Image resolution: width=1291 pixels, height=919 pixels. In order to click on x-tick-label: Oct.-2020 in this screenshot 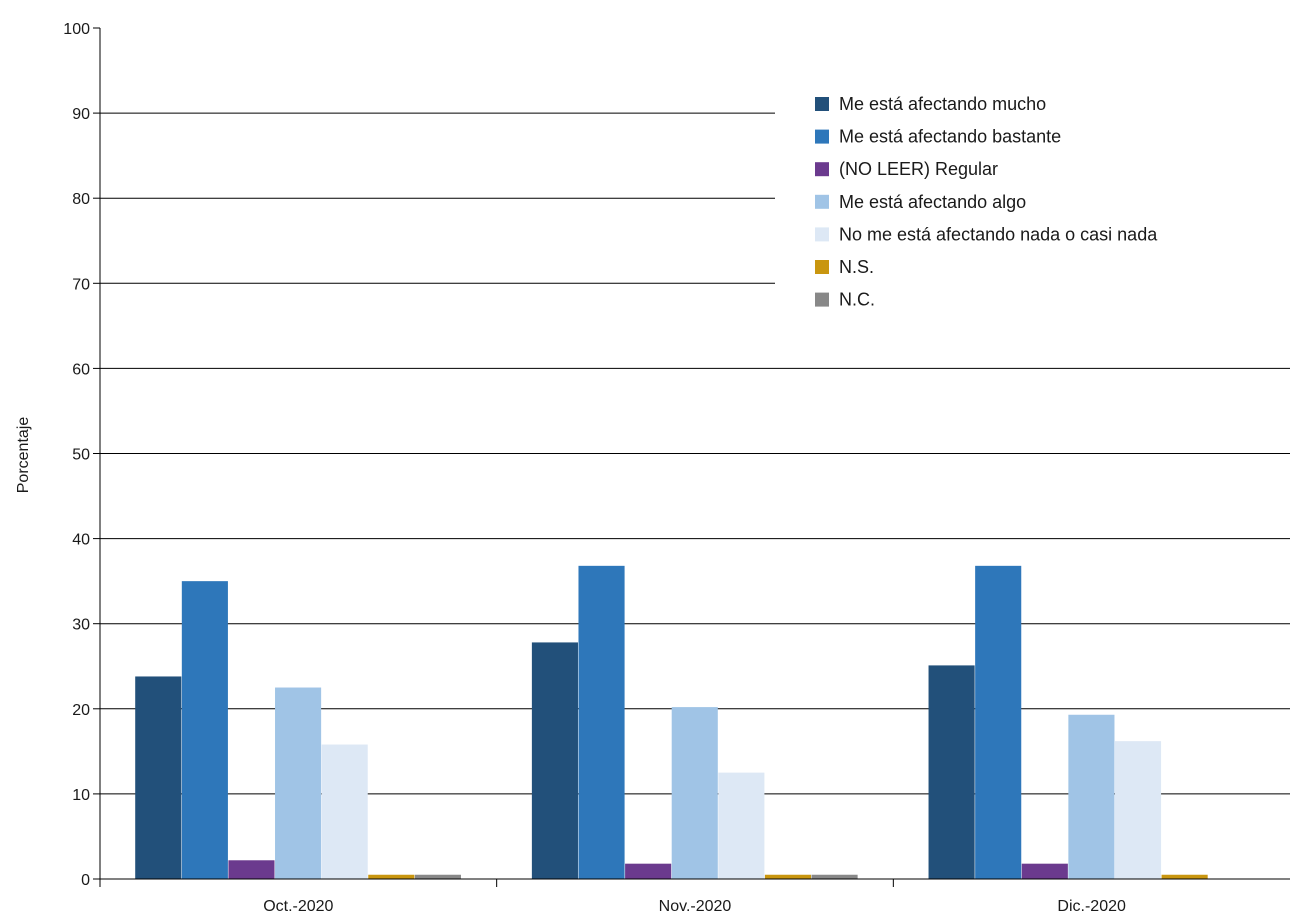, I will do `click(298, 906)`.